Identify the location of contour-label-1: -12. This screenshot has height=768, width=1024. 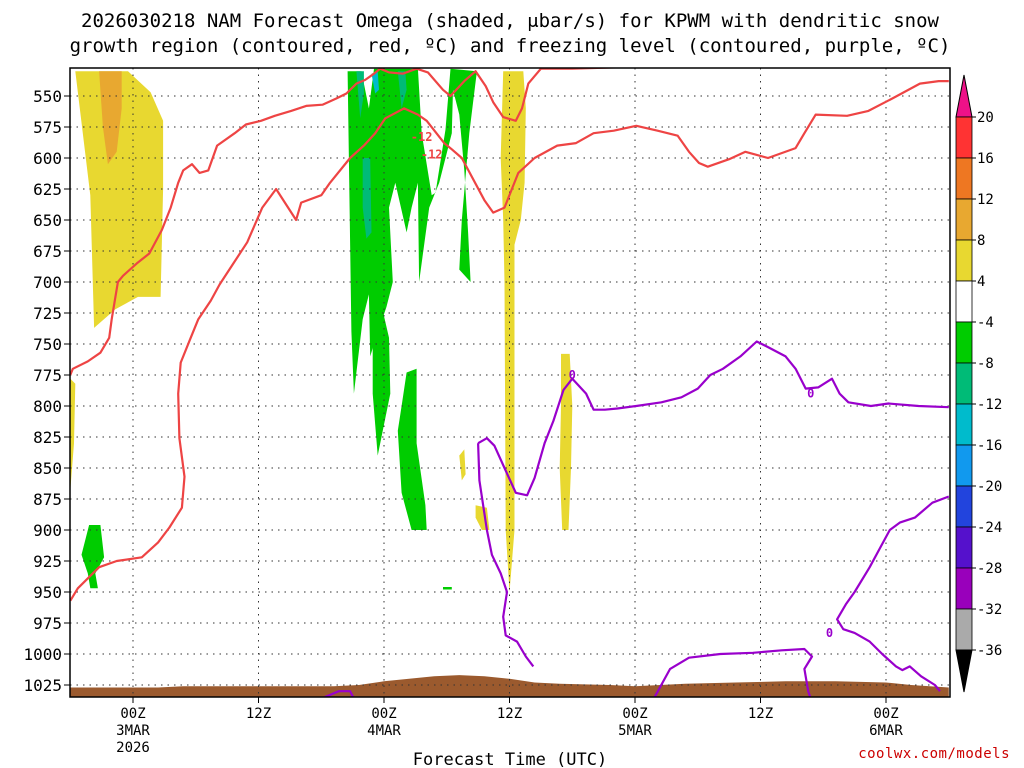
(422, 137).